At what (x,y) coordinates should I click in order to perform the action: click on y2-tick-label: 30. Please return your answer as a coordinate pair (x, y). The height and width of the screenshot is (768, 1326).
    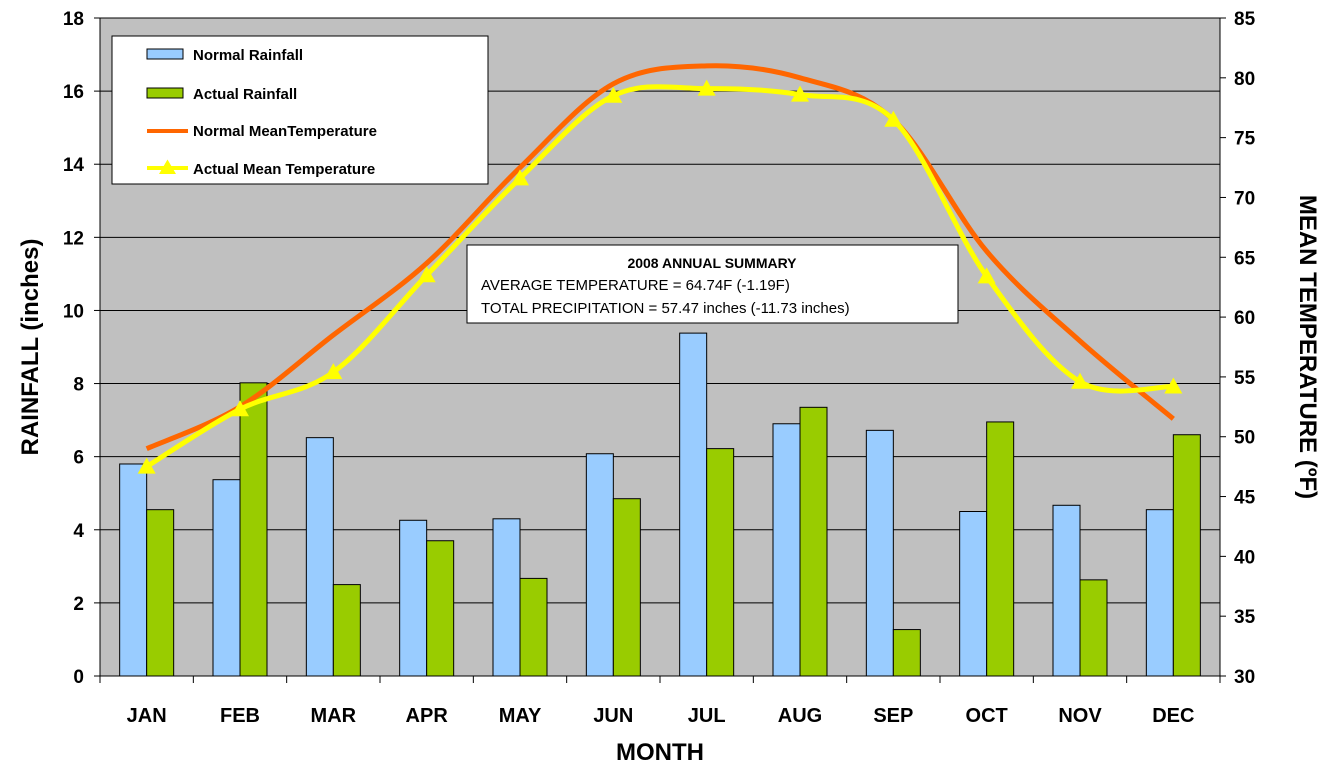
    Looking at the image, I should click on (1244, 677).